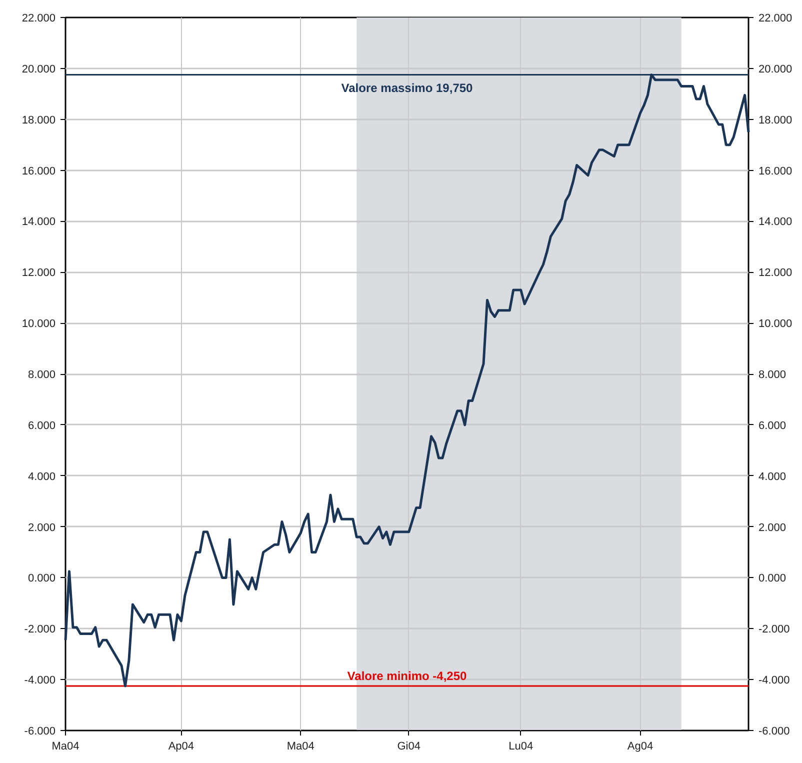 The height and width of the screenshot is (763, 802). I want to click on y-tick-label: 2.000, so click(42, 528).